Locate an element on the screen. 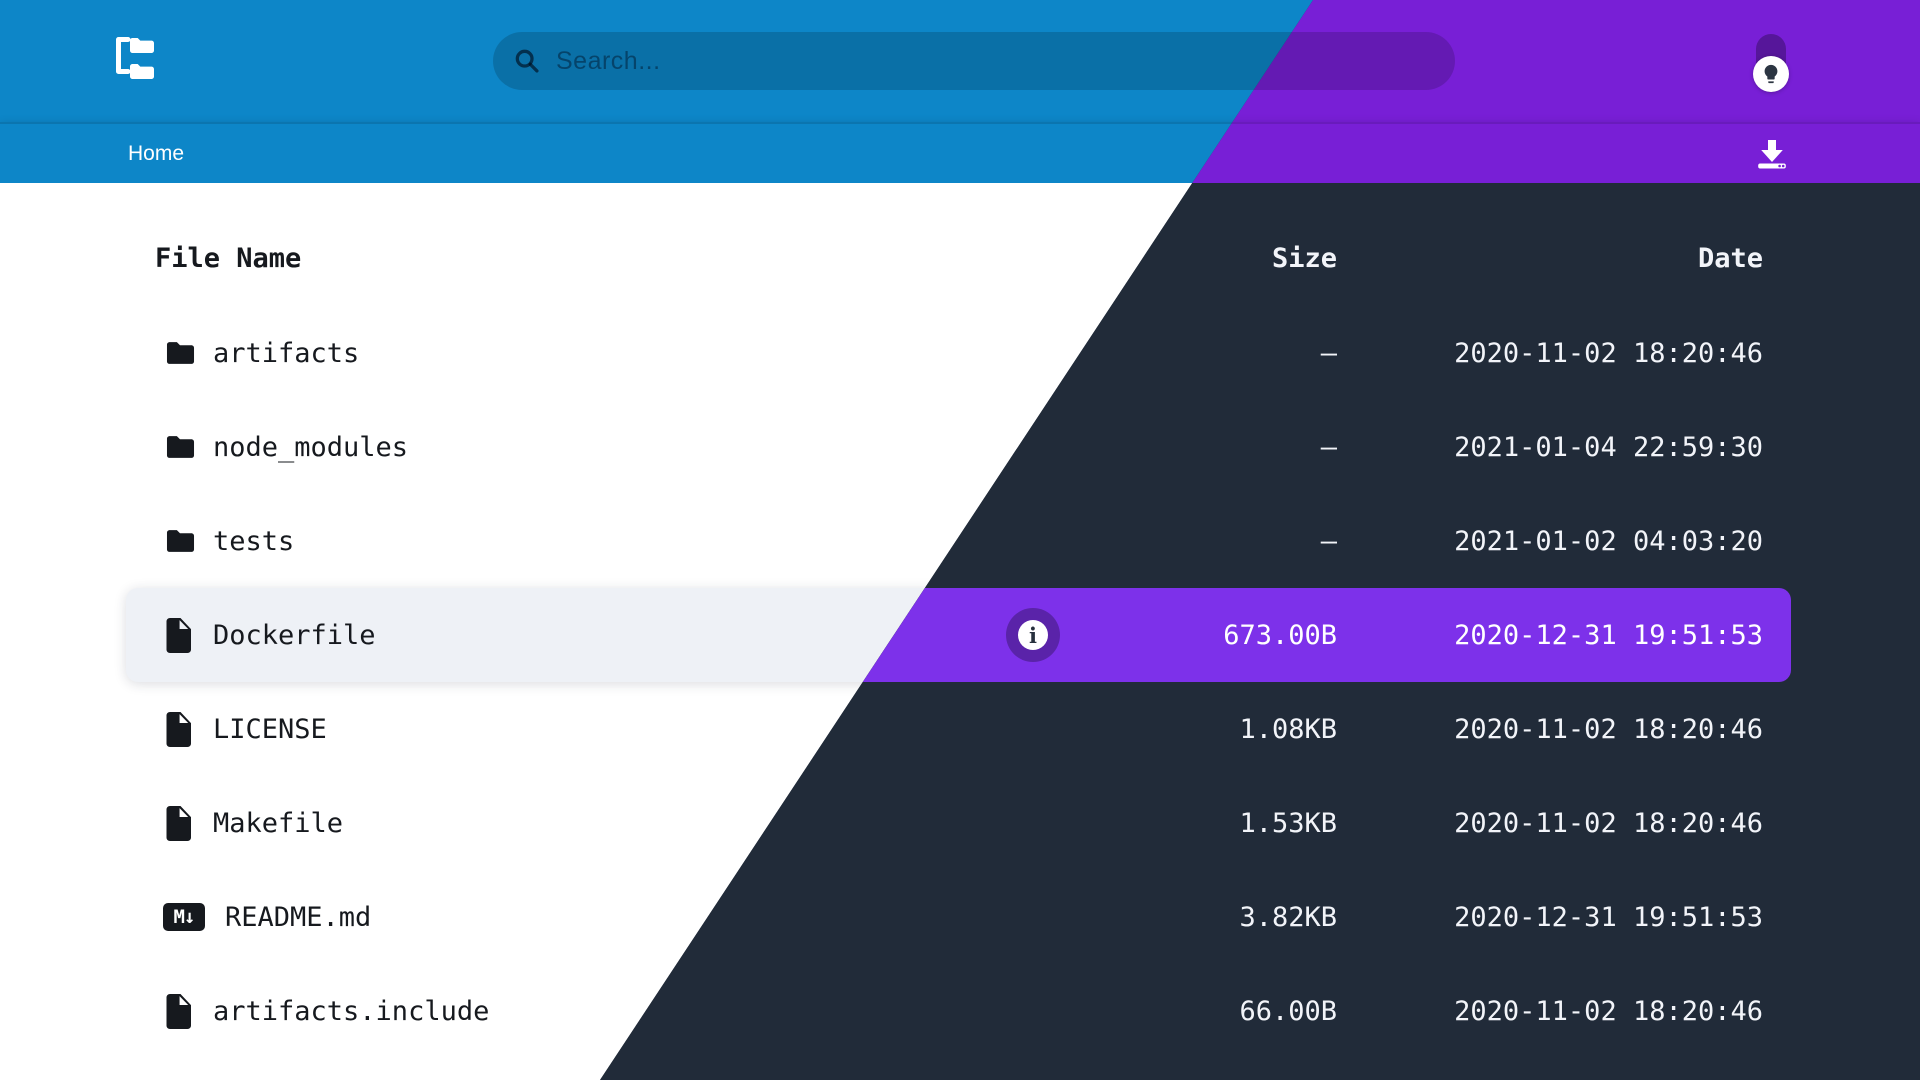  file-size: 1.53KB is located at coordinates (1288, 823).